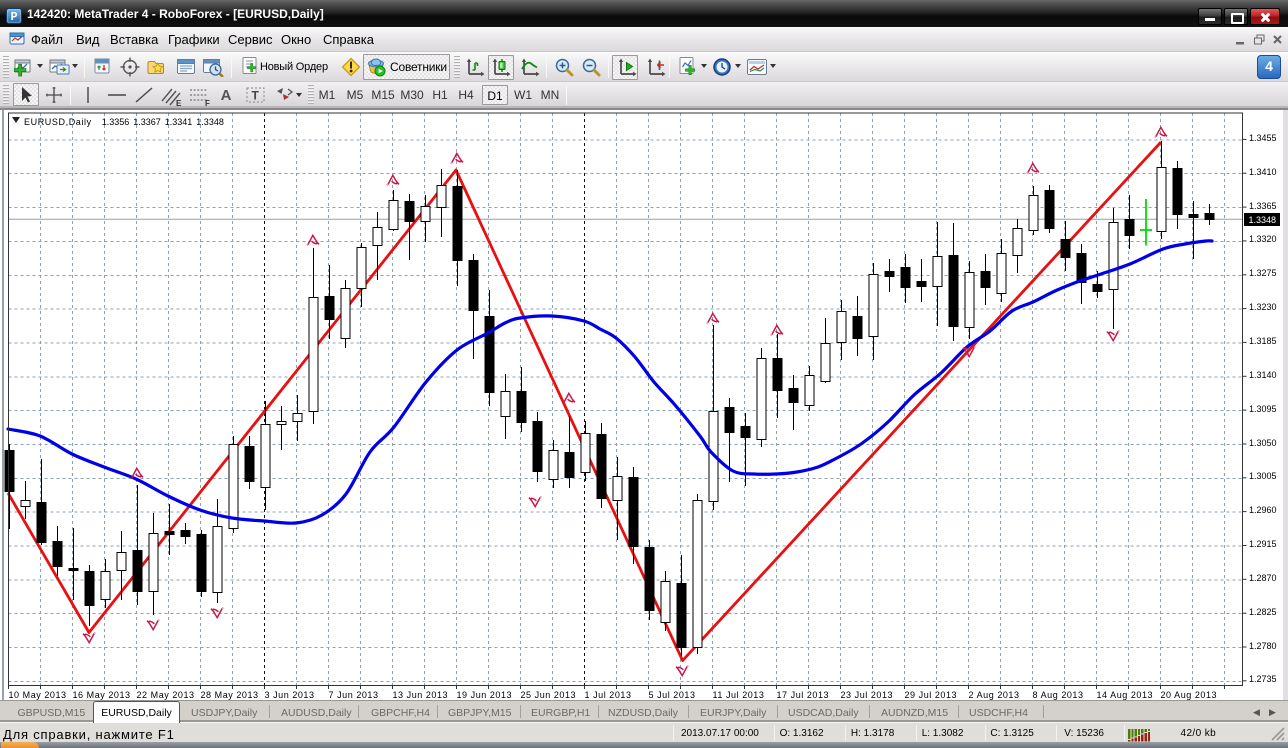  What do you see at coordinates (207, 103) in the screenshot?
I see `svg-text: F` at bounding box center [207, 103].